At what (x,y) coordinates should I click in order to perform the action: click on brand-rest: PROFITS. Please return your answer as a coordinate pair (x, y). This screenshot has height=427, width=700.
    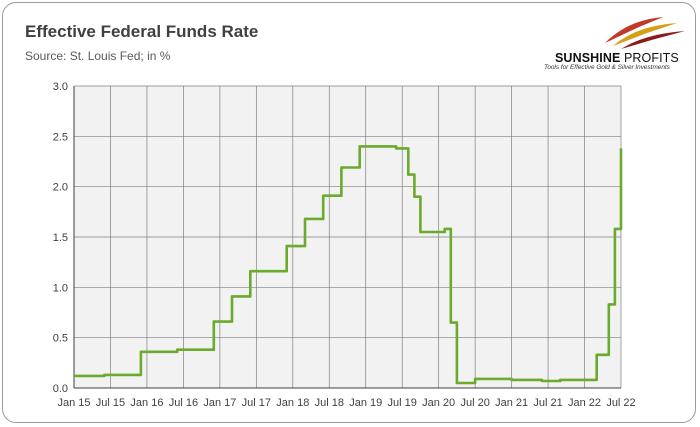
    Looking at the image, I should click on (649, 58).